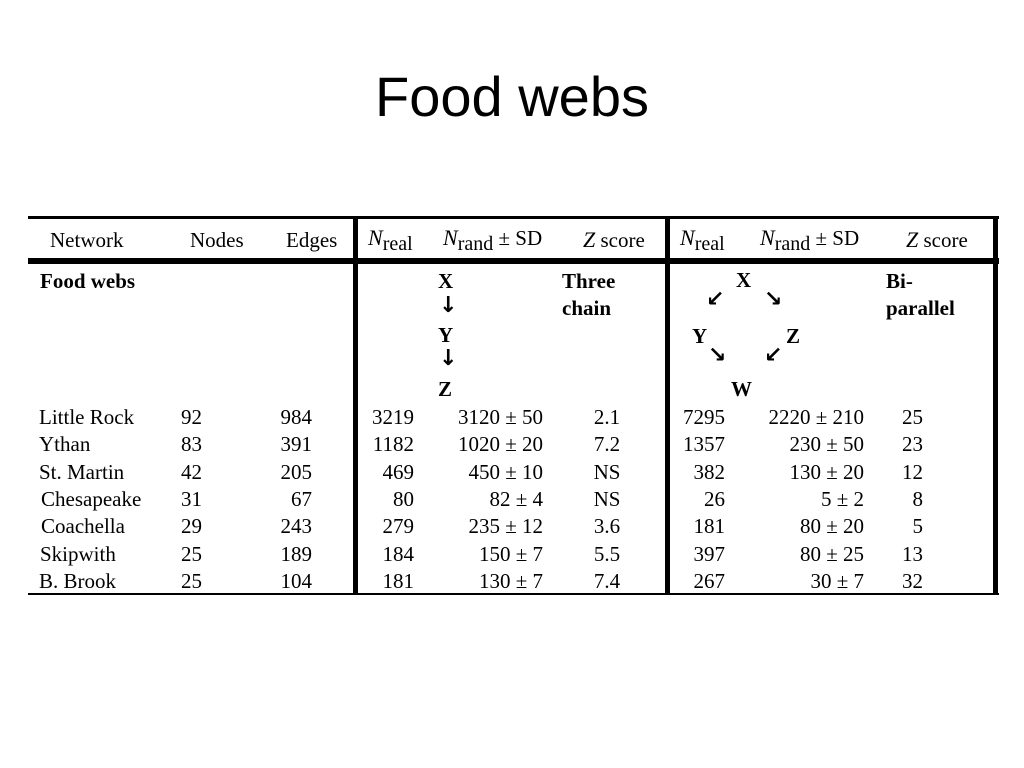 This screenshot has width=1024, height=768. I want to click on table-row: Chesapeake 31 67 80 82 ± 4 NS 26 5 ± 2 8, so click(512, 499).